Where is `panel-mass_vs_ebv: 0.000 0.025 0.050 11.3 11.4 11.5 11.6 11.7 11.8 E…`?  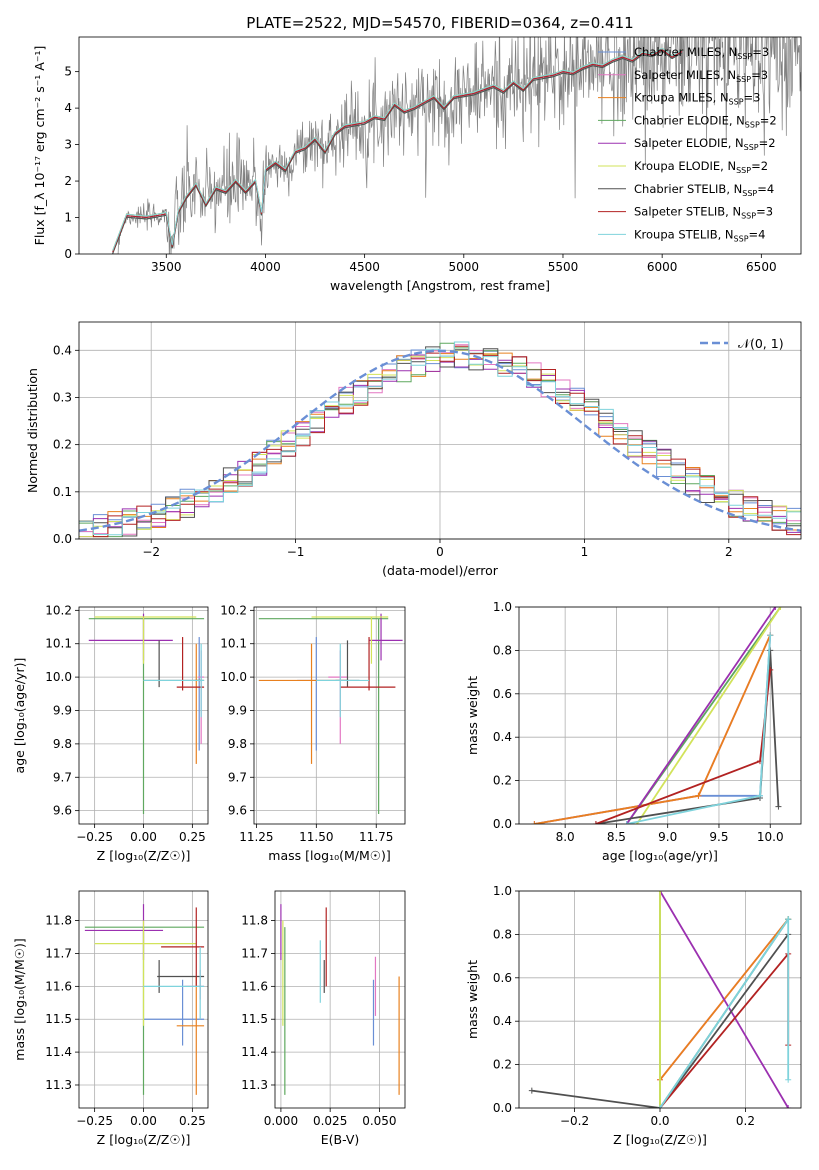 panel-mass_vs_ebv: 0.000 0.025 0.050 11.3 11.4 11.5 11.6 11.7 11.8 E… is located at coordinates (323, 1018).